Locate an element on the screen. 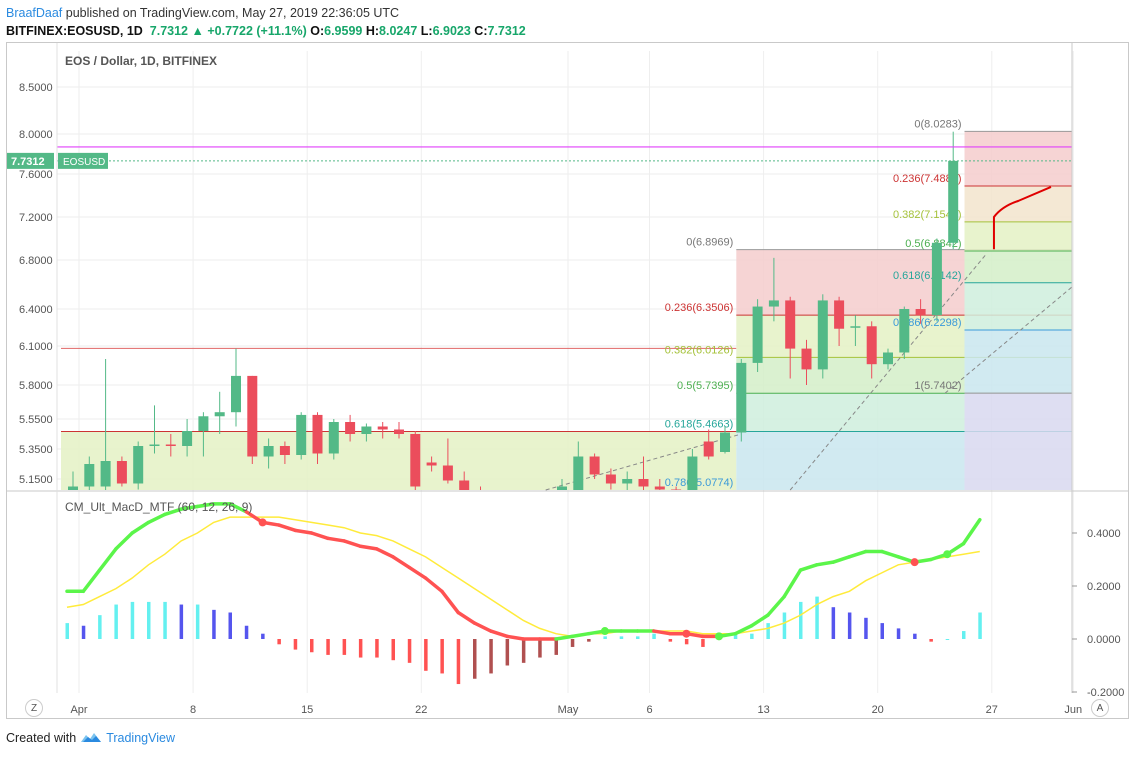 This screenshot has height=758, width=1135. y-tick-label: 5.5500 is located at coordinates (36, 420).